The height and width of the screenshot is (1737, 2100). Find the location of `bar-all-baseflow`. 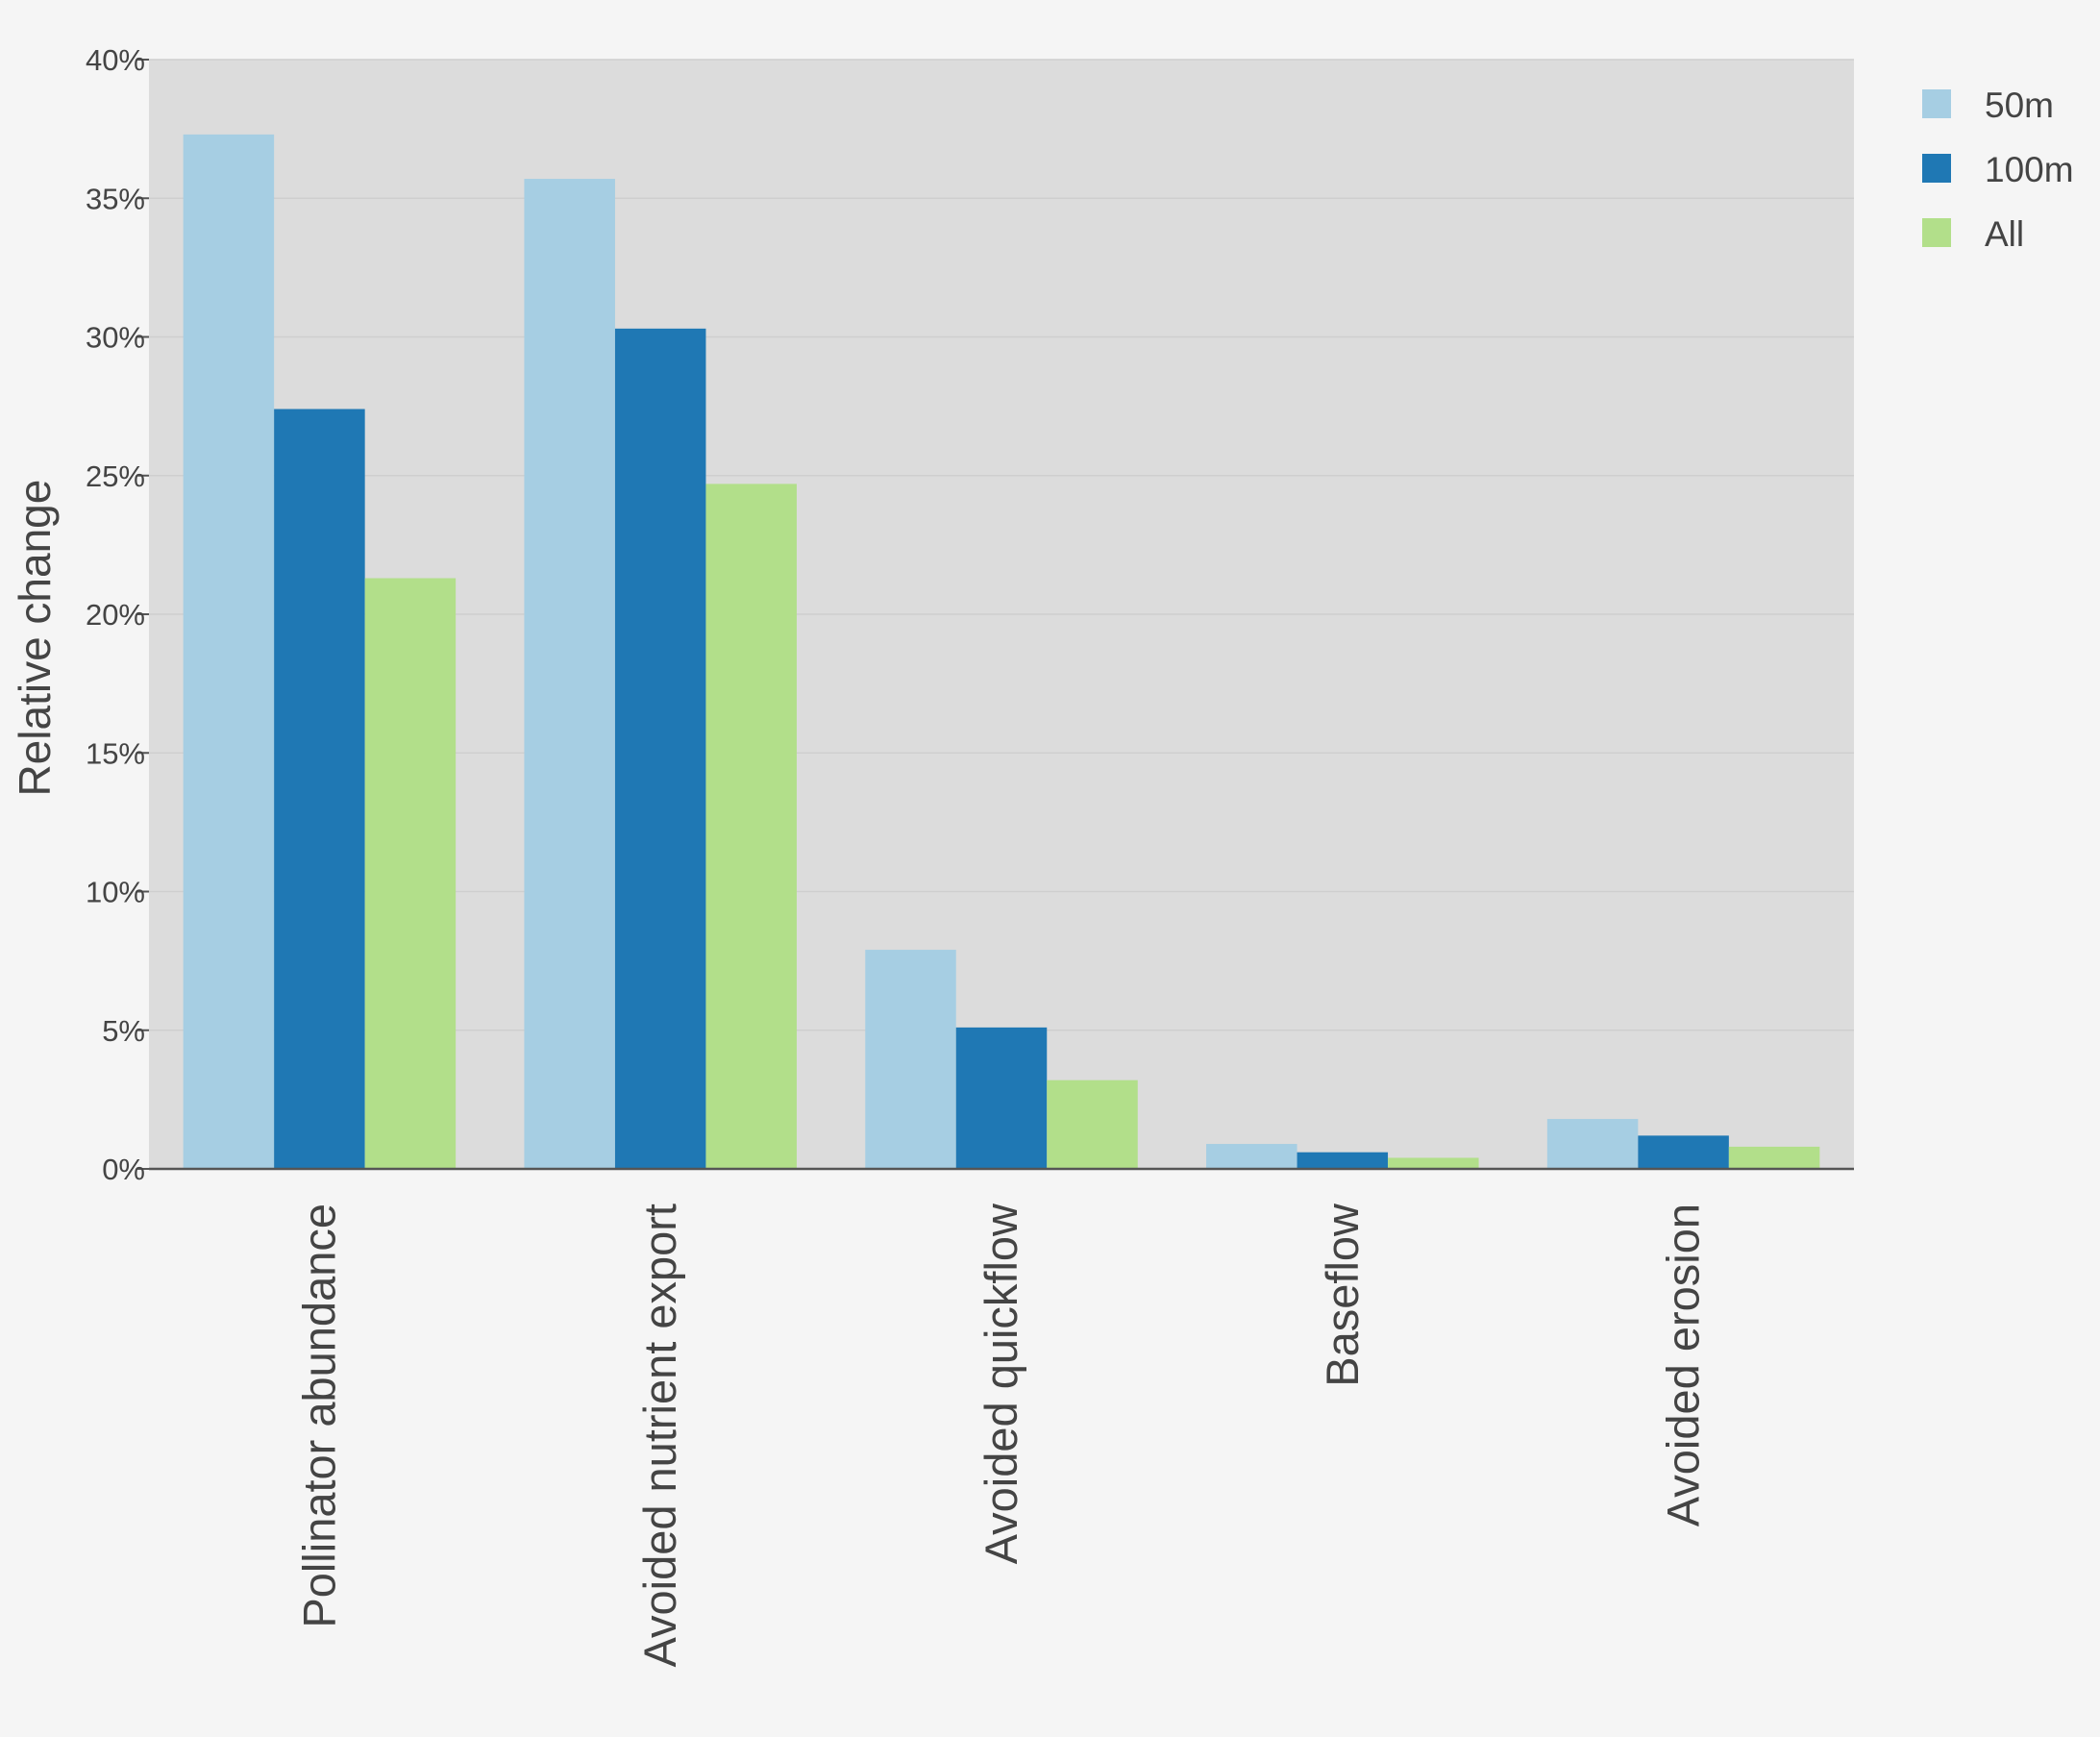

bar-all-baseflow is located at coordinates (1434, 1163).